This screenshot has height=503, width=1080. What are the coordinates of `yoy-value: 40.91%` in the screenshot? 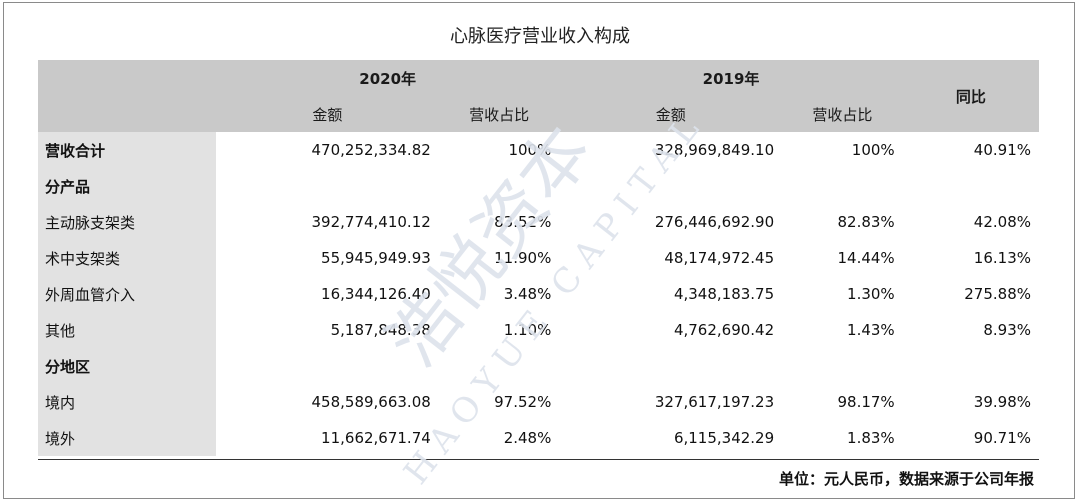 It's located at (1002, 150).